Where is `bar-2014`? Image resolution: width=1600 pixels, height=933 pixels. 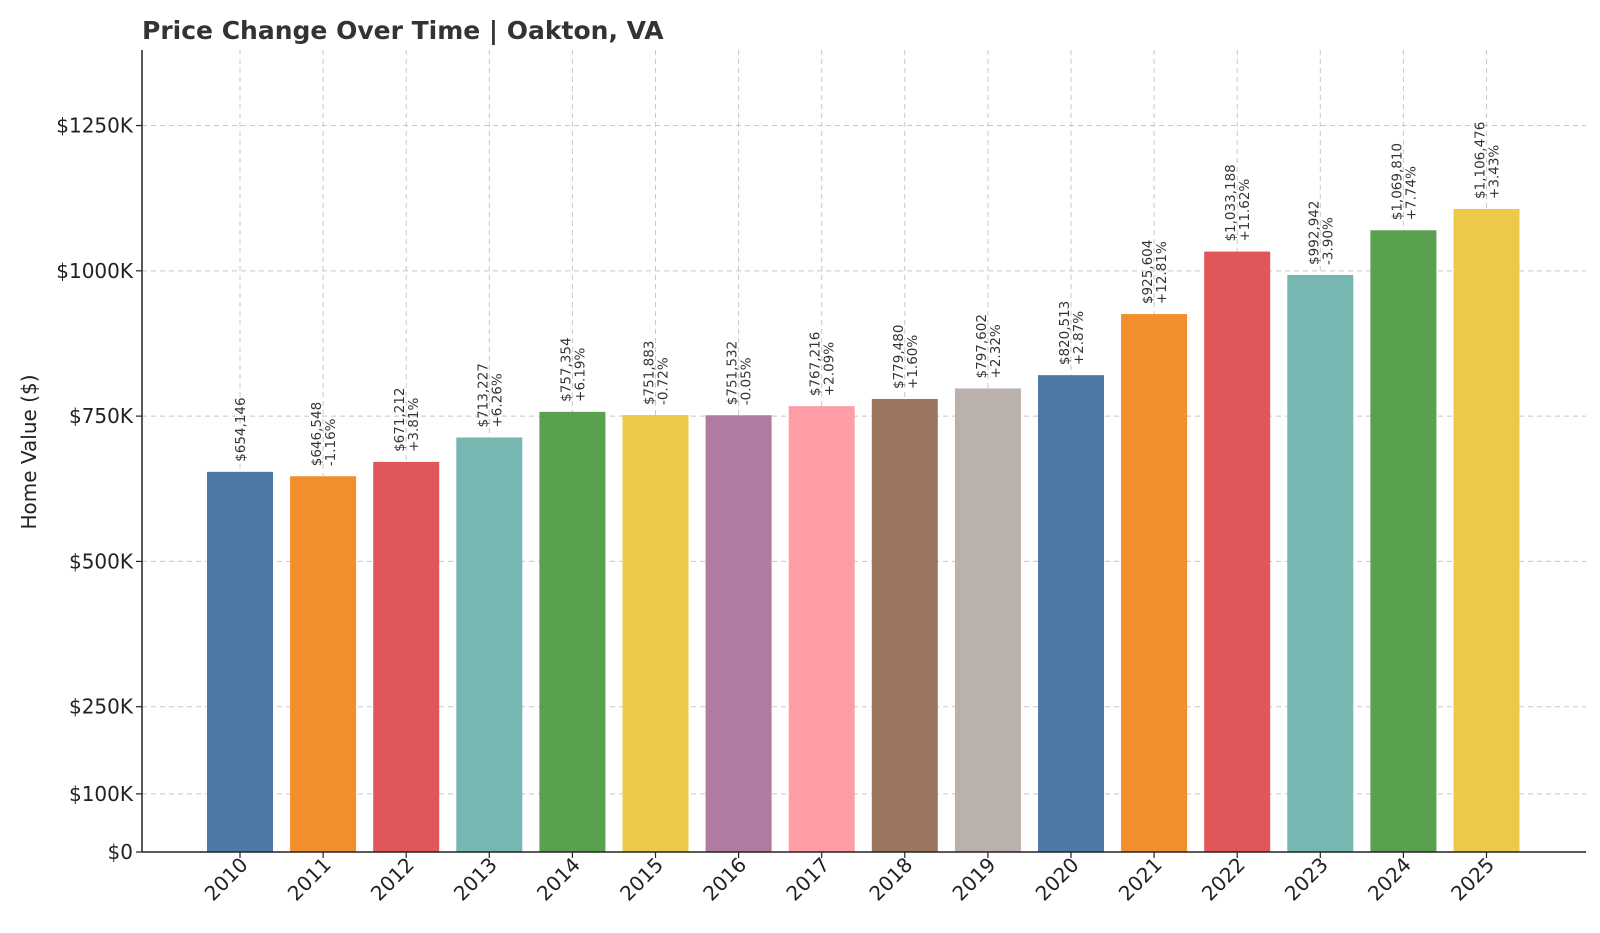
bar-2014 is located at coordinates (572, 631).